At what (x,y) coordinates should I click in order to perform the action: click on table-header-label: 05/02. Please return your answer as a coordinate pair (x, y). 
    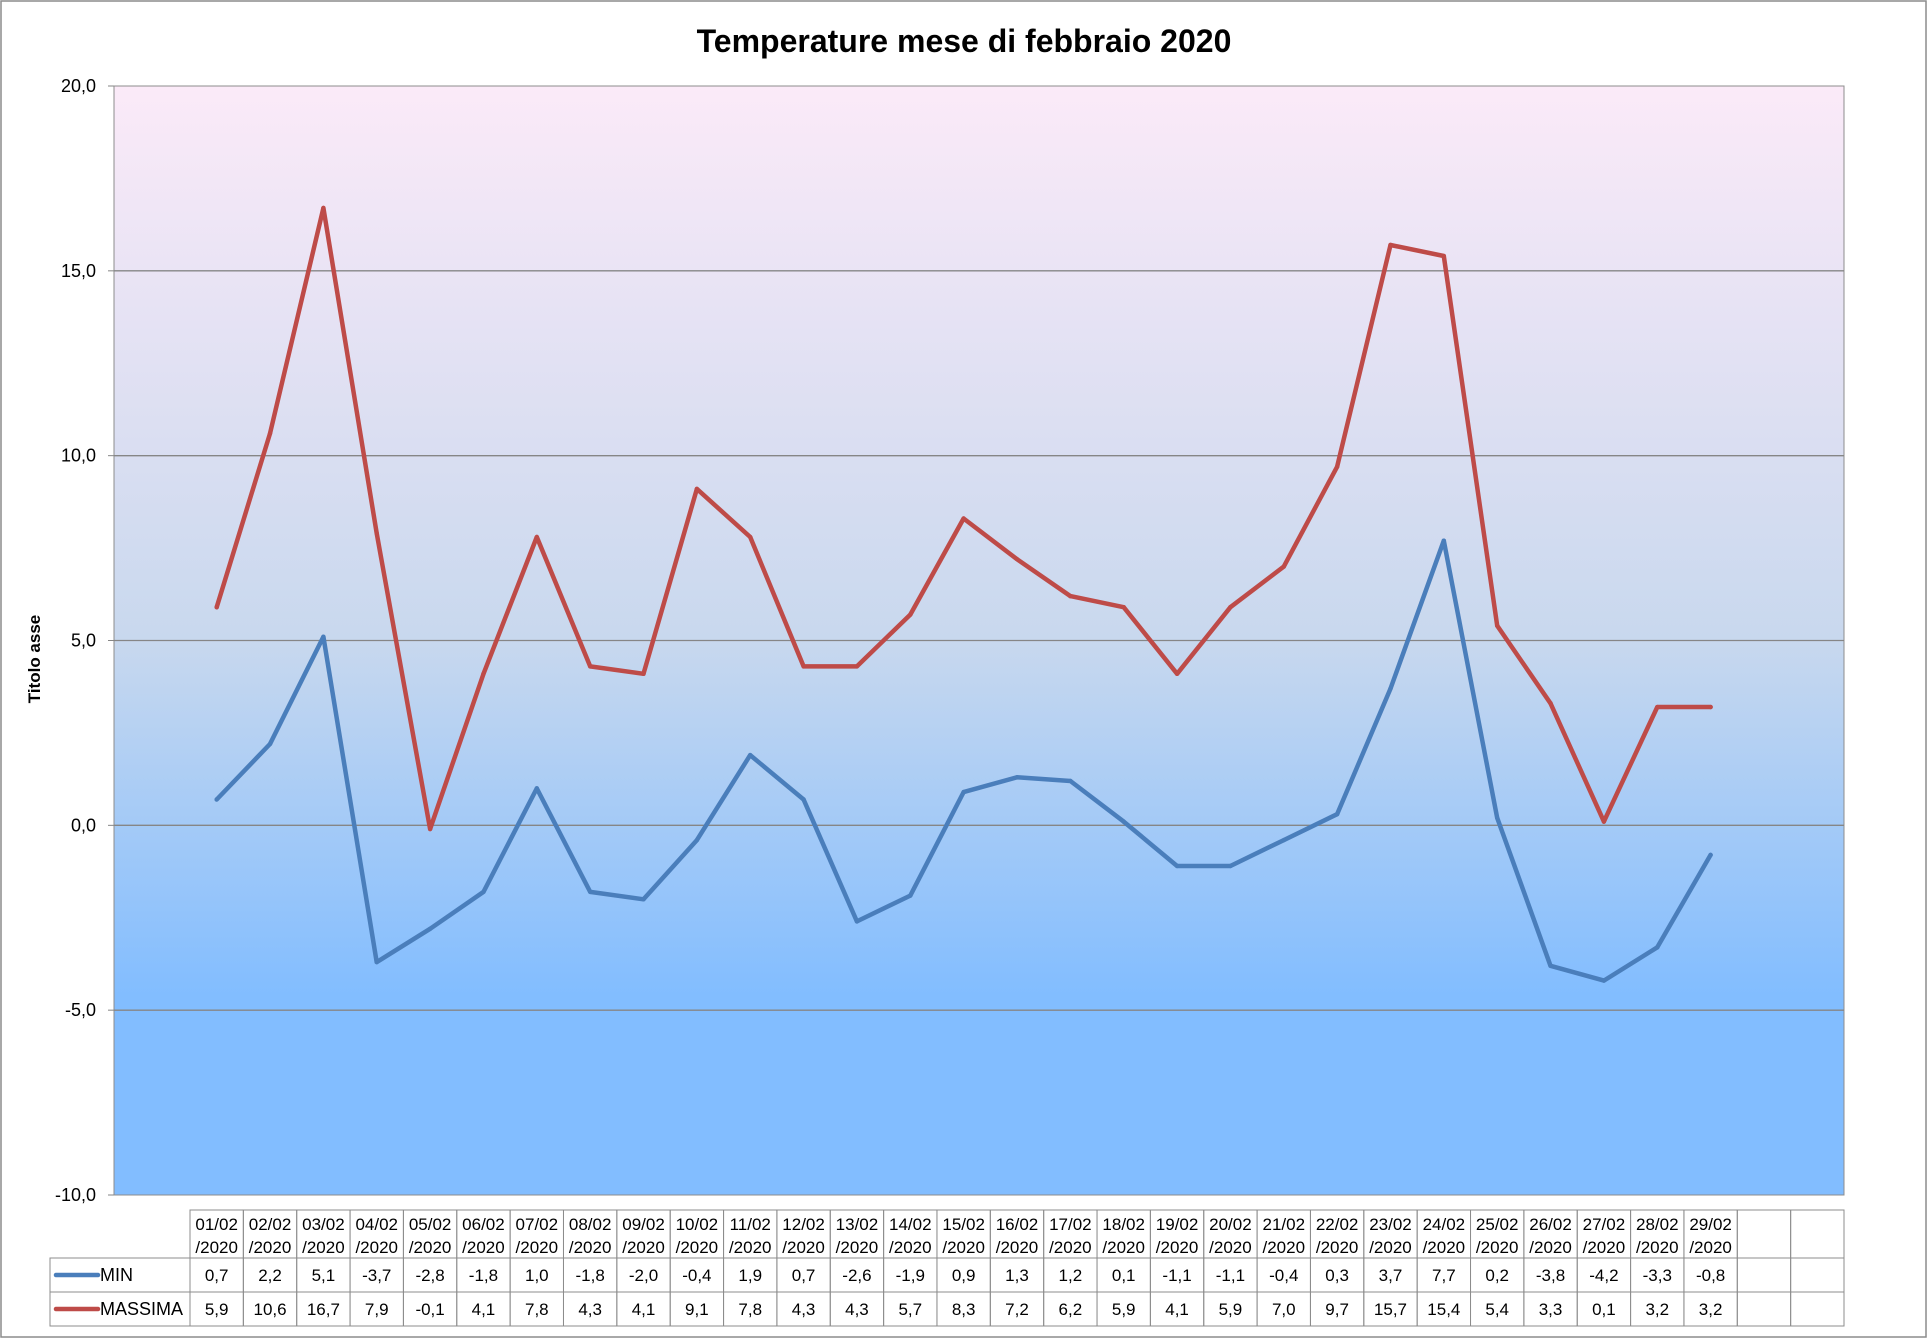
    Looking at the image, I should click on (430, 1224).